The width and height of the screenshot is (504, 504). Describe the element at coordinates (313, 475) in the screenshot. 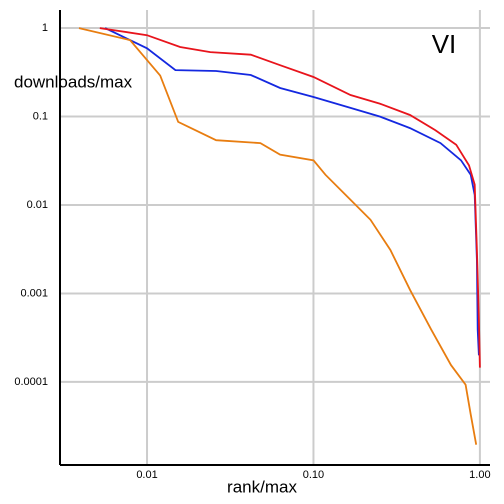

I see `x-tick-label: 0.10` at that location.